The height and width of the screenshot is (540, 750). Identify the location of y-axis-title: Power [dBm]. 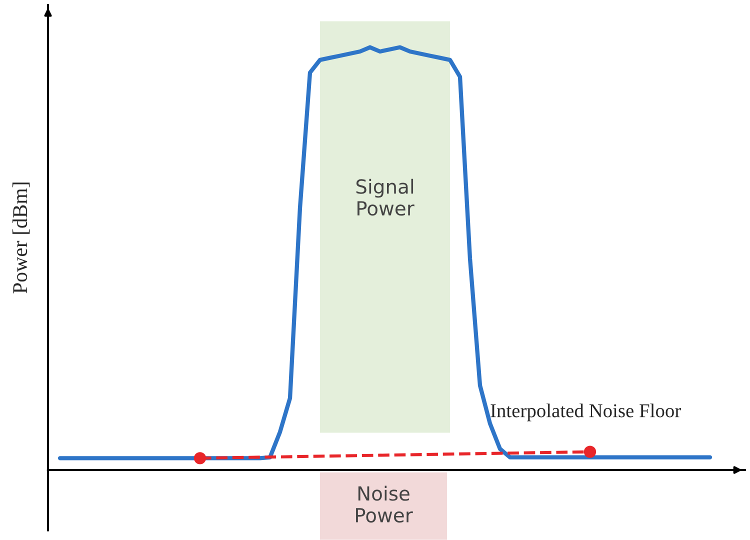
(21, 238).